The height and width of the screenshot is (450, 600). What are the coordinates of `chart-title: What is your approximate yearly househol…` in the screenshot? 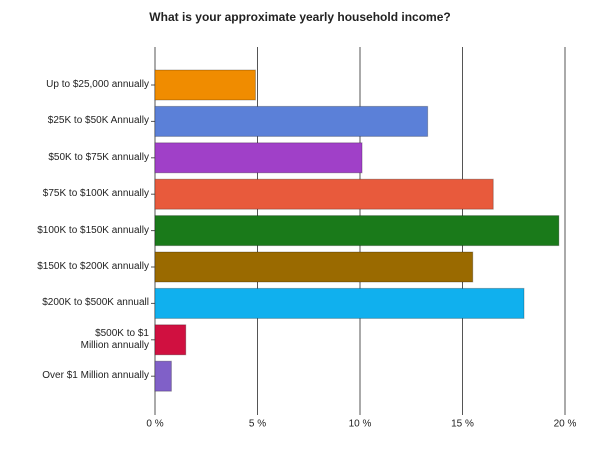 It's located at (299, 17).